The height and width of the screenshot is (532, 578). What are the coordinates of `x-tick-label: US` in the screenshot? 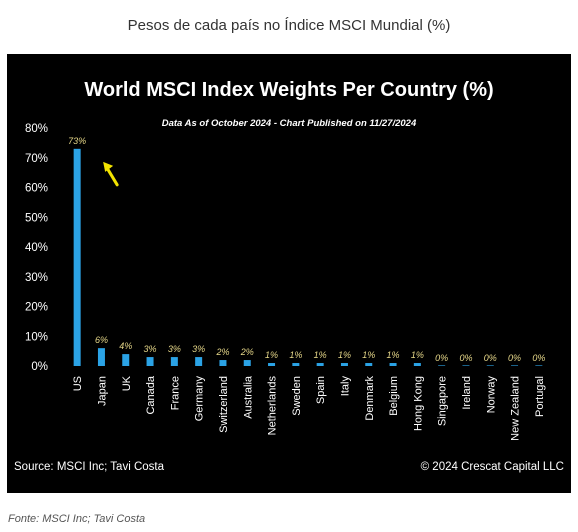 It's located at (78, 383).